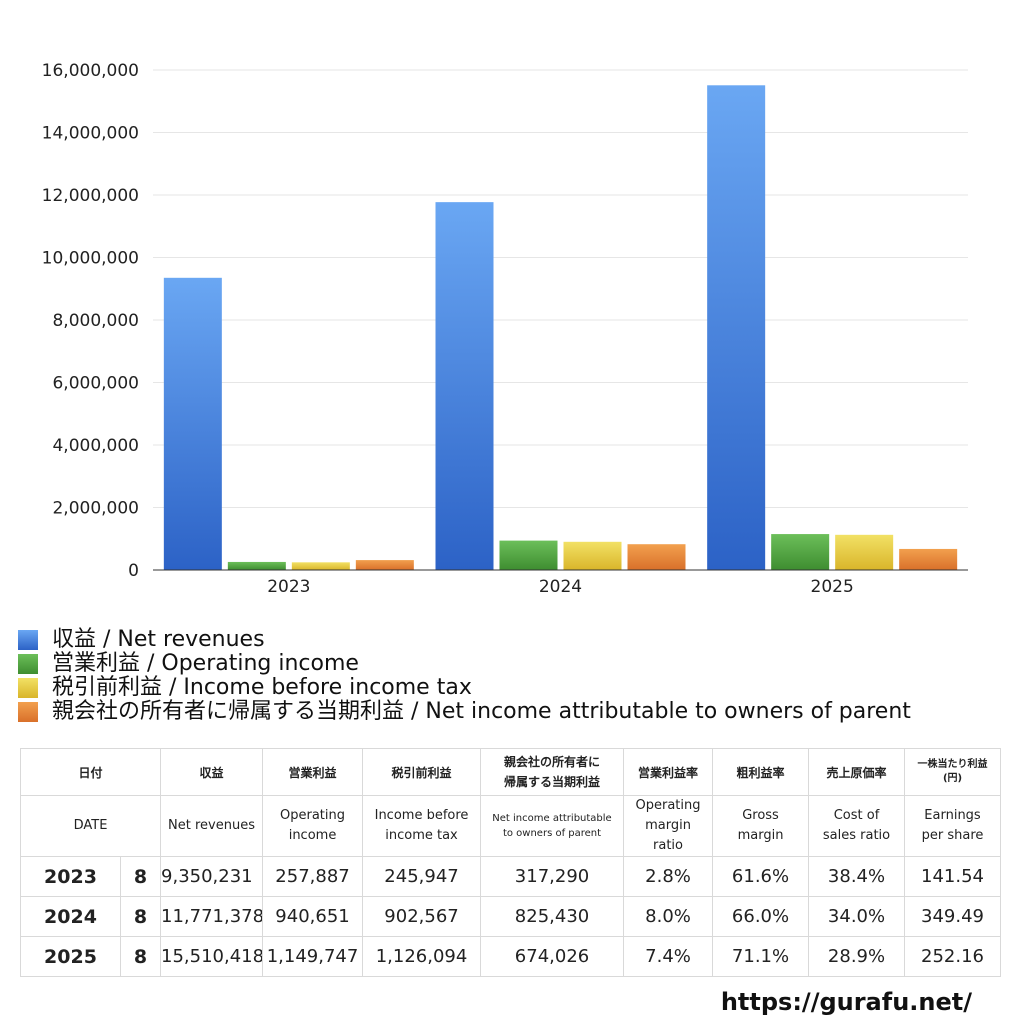 The height and width of the screenshot is (1024, 1024). What do you see at coordinates (464, 386) in the screenshot?
I see `bar-net-revenues-2024` at bounding box center [464, 386].